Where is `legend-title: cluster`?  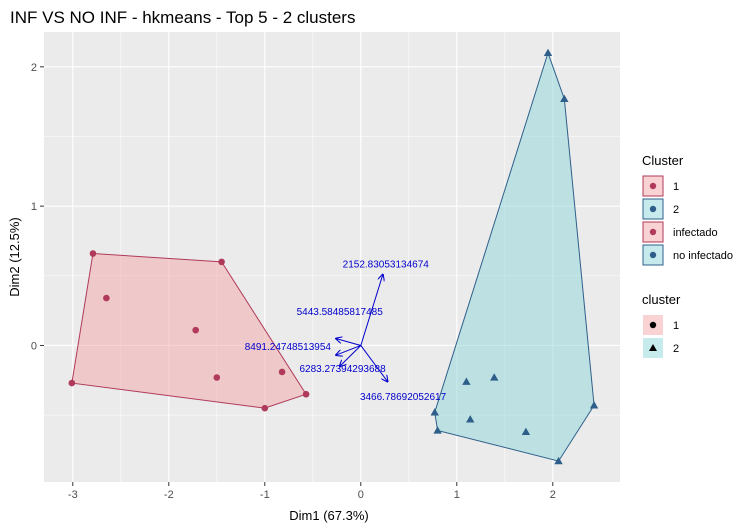 legend-title: cluster is located at coordinates (661, 299).